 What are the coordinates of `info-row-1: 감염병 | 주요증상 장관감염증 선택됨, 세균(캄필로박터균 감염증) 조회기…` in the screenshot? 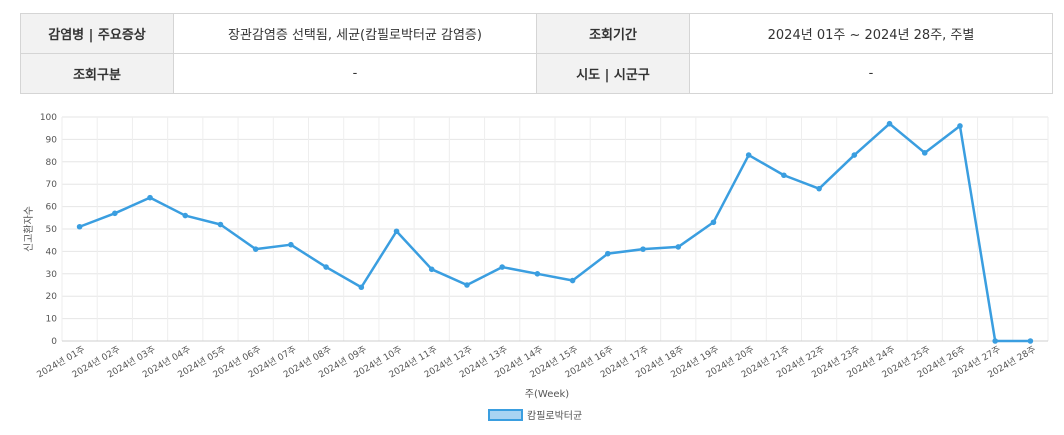 It's located at (536, 33).